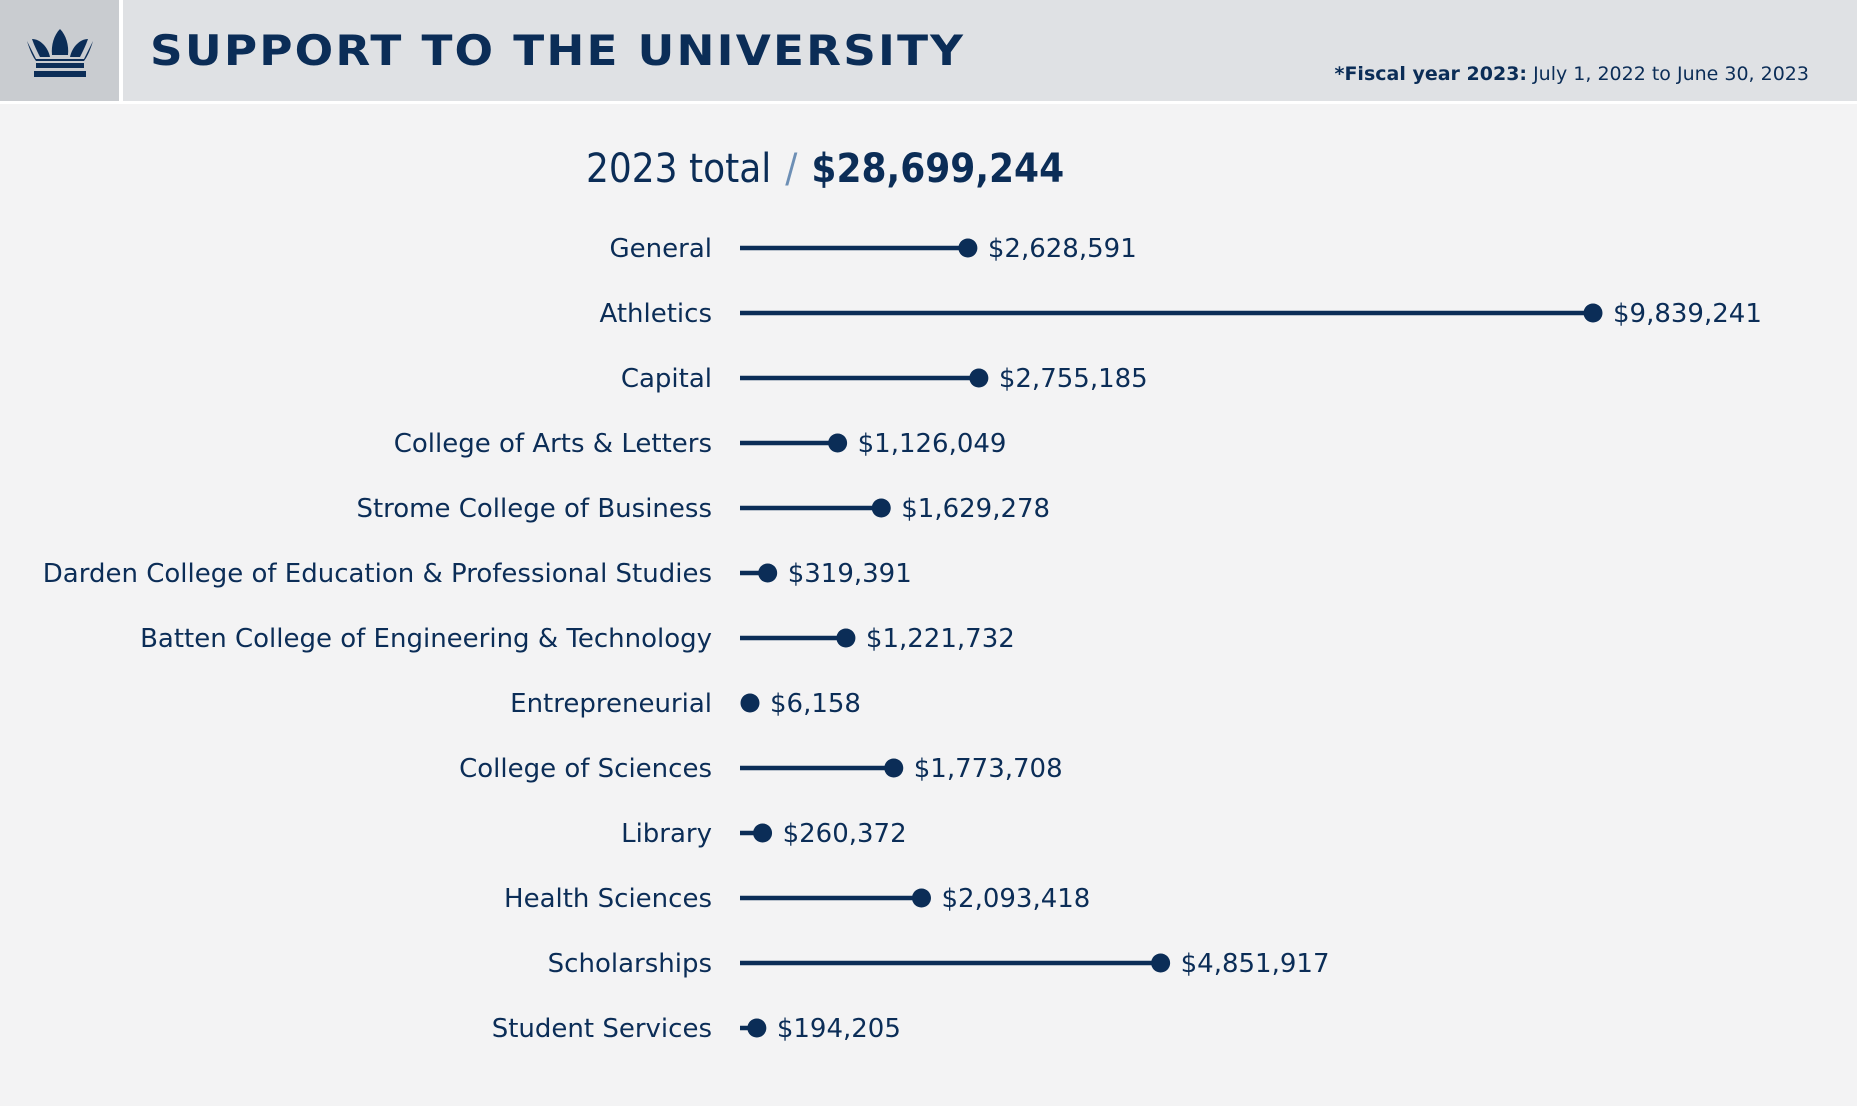 The width and height of the screenshot is (1857, 1106). Describe the element at coordinates (1687, 314) in the screenshot. I see `value-label: $9,839,241` at that location.